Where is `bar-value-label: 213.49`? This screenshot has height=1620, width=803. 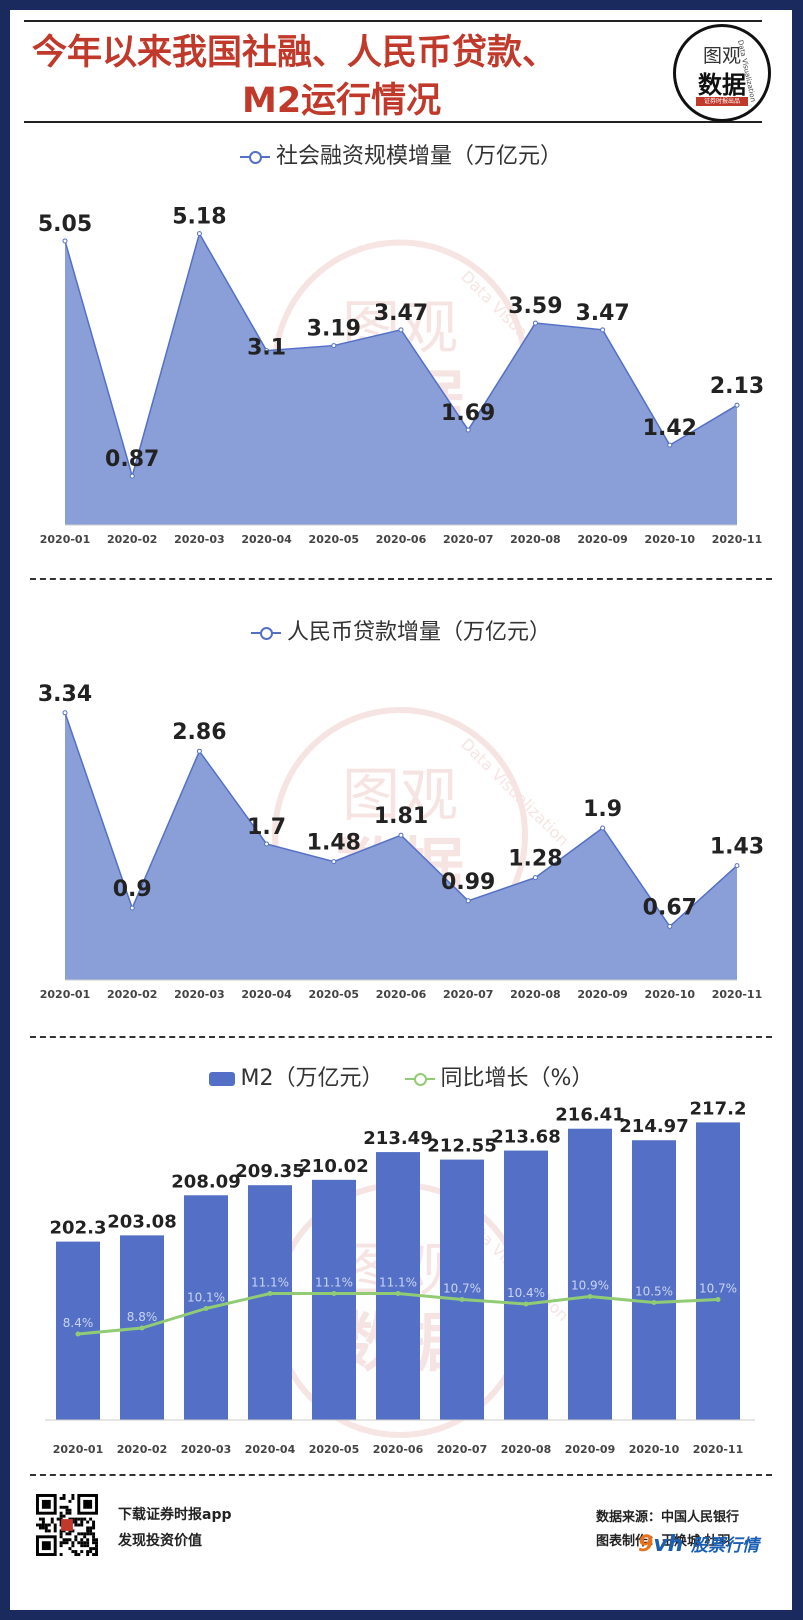 bar-value-label: 213.49 is located at coordinates (397, 1138).